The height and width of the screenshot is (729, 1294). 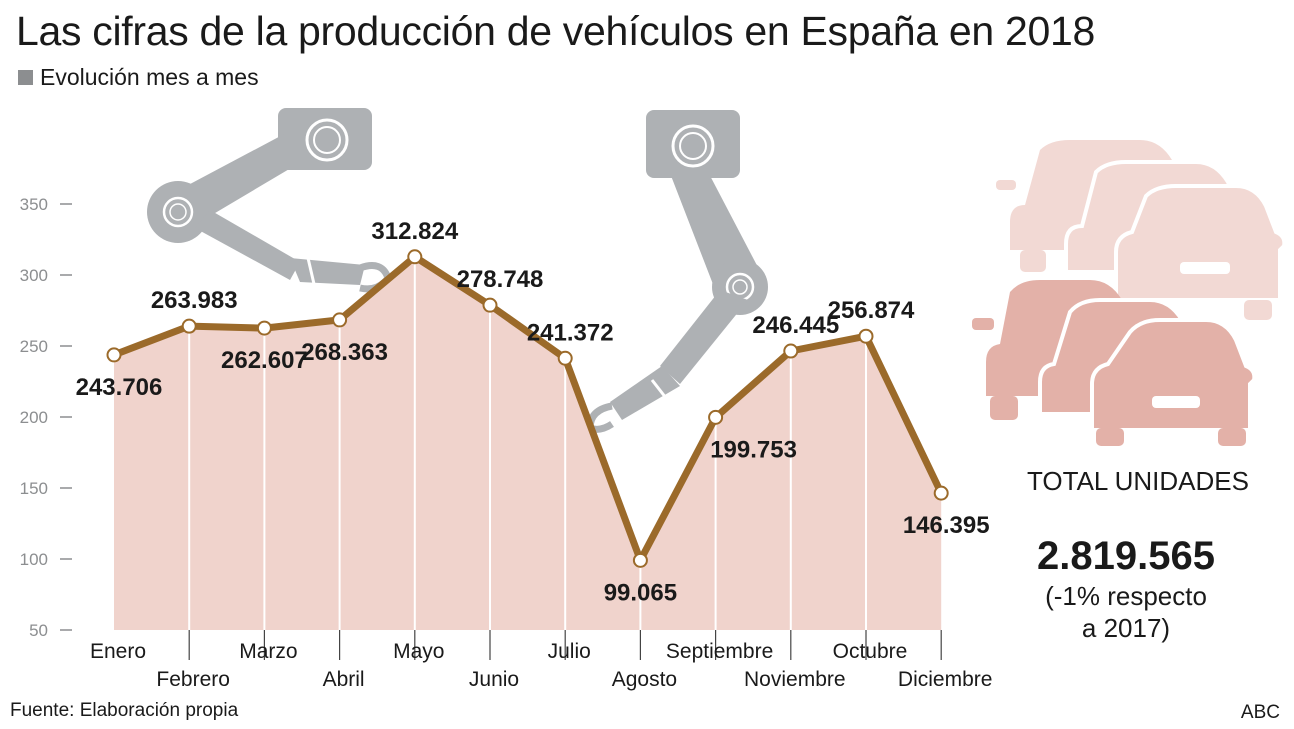 I want to click on robot-arm-1-elbow, so click(x=178, y=212).